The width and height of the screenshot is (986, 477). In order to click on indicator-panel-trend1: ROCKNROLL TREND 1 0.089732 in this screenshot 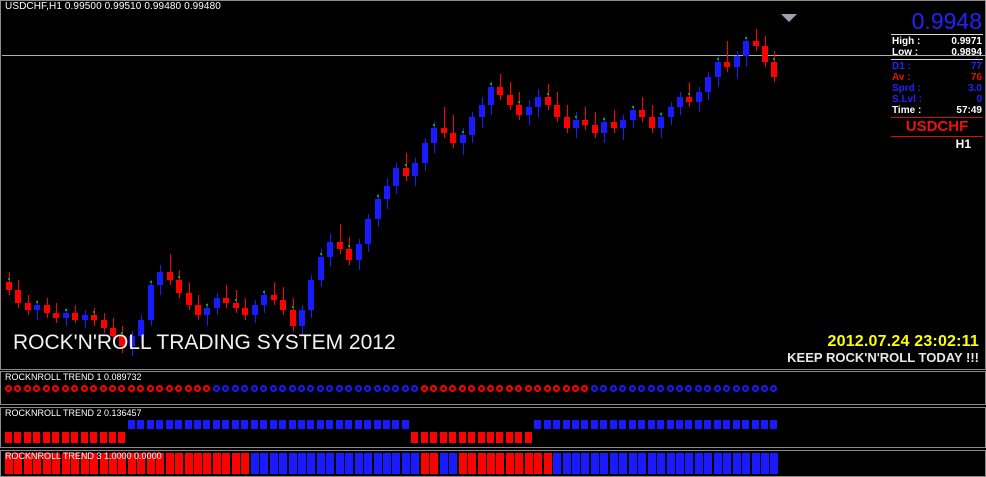, I will do `click(493, 388)`.